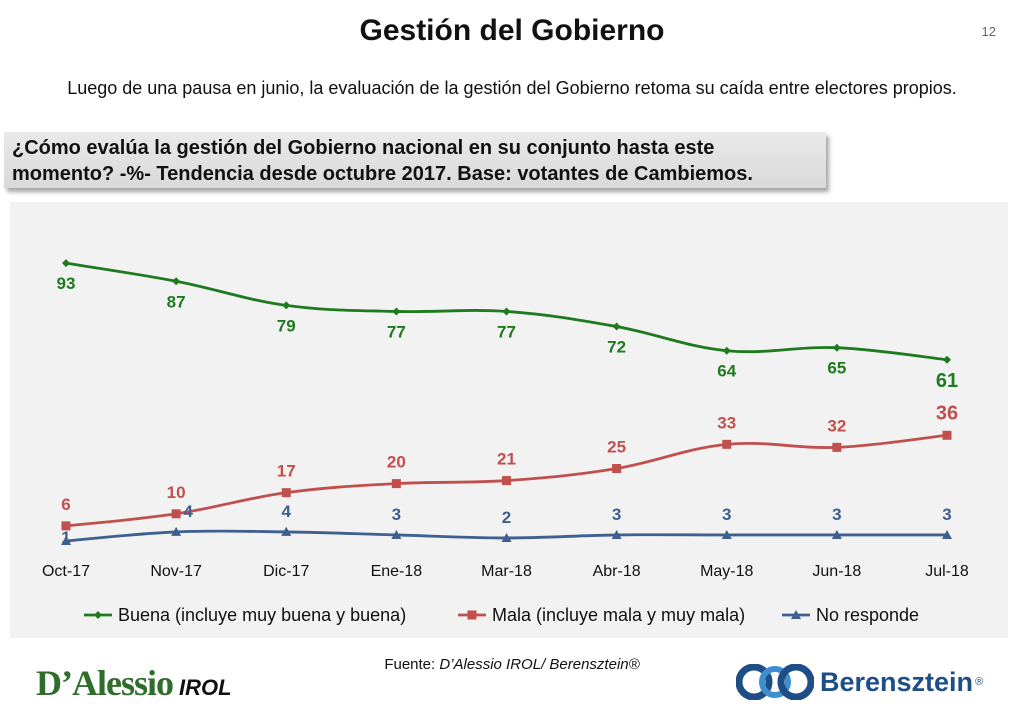 This screenshot has height=724, width=1024. What do you see at coordinates (286, 471) in the screenshot?
I see `data-label: 17` at bounding box center [286, 471].